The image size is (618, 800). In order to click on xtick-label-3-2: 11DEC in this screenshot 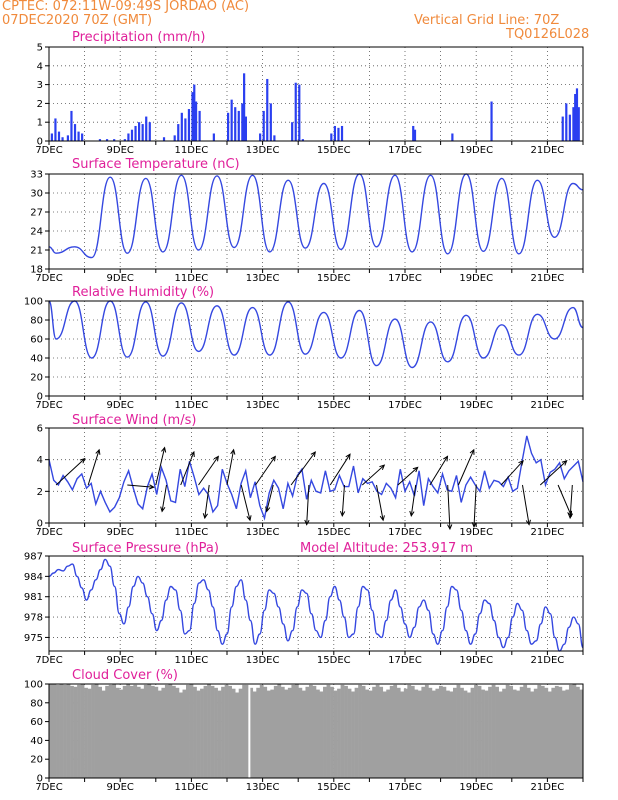, I will do `click(192, 532)`.